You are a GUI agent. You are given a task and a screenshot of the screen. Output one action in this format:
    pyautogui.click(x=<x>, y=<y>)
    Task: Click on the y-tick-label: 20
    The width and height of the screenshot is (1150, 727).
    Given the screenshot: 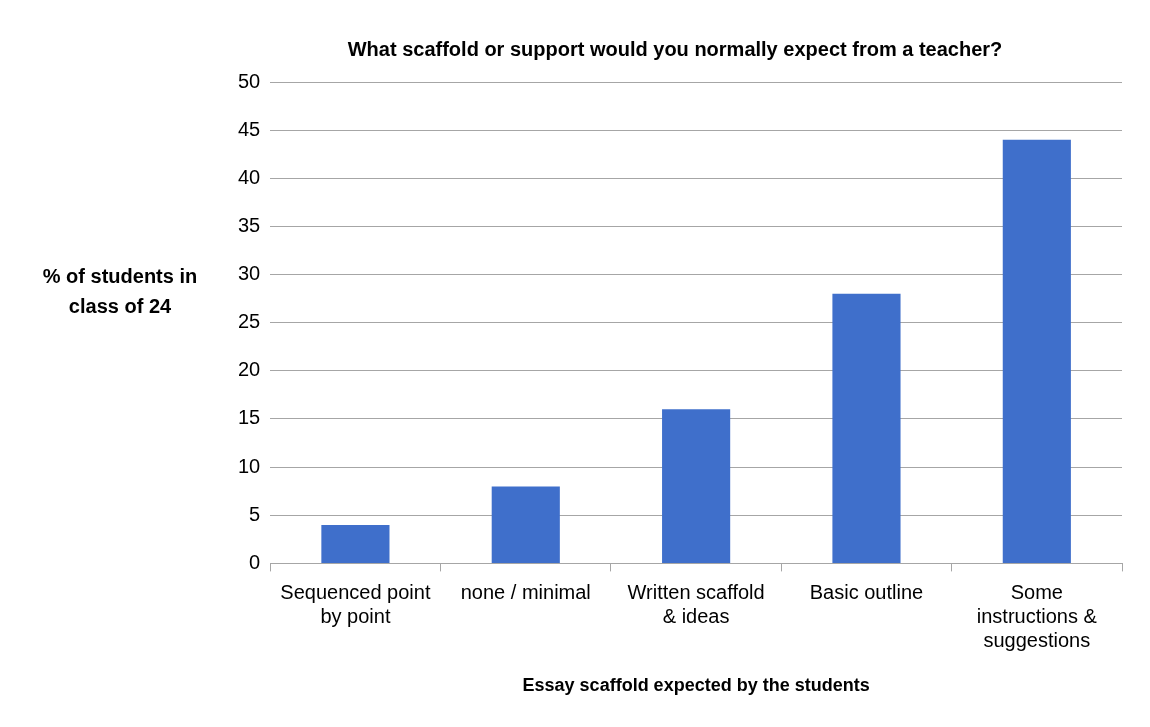 What is the action you would take?
    pyautogui.click(x=249, y=369)
    